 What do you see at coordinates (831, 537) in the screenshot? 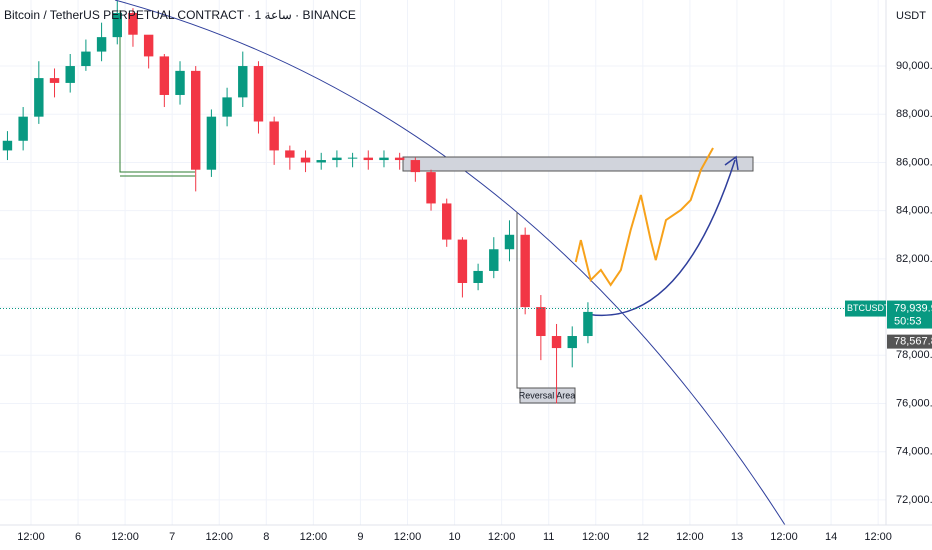
I see `x-tick-label: 14` at bounding box center [831, 537].